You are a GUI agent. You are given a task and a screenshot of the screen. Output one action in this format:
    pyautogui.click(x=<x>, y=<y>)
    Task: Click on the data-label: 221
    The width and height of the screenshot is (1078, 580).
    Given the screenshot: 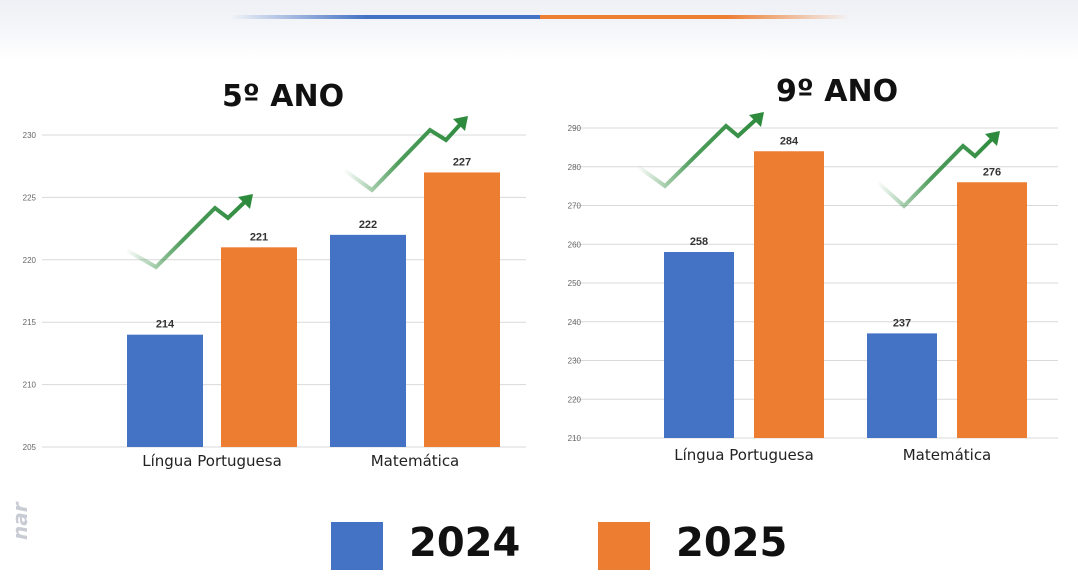 What is the action you would take?
    pyautogui.click(x=259, y=237)
    